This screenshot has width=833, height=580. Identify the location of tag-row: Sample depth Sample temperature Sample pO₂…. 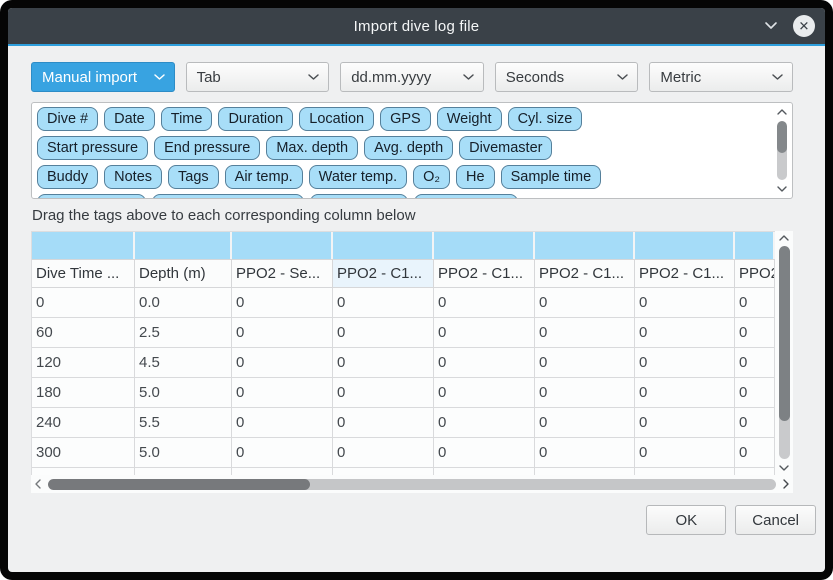
(402, 196).